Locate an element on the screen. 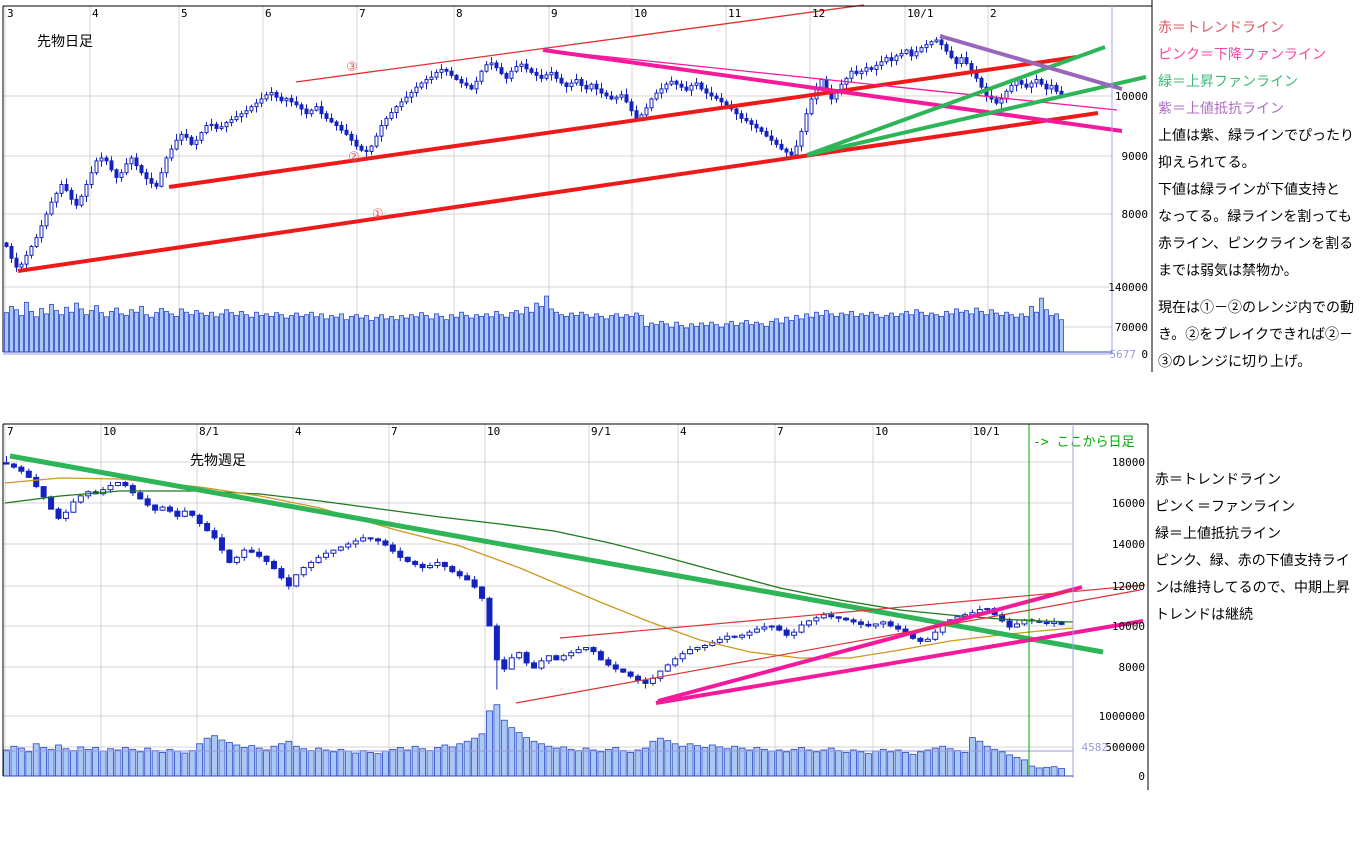 The image size is (1366, 866). y-axis-label: 9000 is located at coordinates (1135, 156).